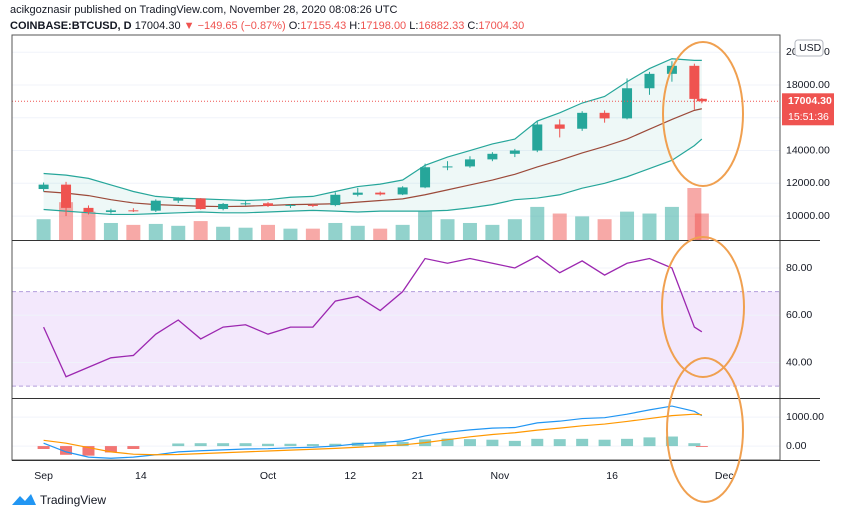 This screenshot has height=513, width=846. Describe the element at coordinates (441, 26) in the screenshot. I see `l-value: 16882.33` at that location.